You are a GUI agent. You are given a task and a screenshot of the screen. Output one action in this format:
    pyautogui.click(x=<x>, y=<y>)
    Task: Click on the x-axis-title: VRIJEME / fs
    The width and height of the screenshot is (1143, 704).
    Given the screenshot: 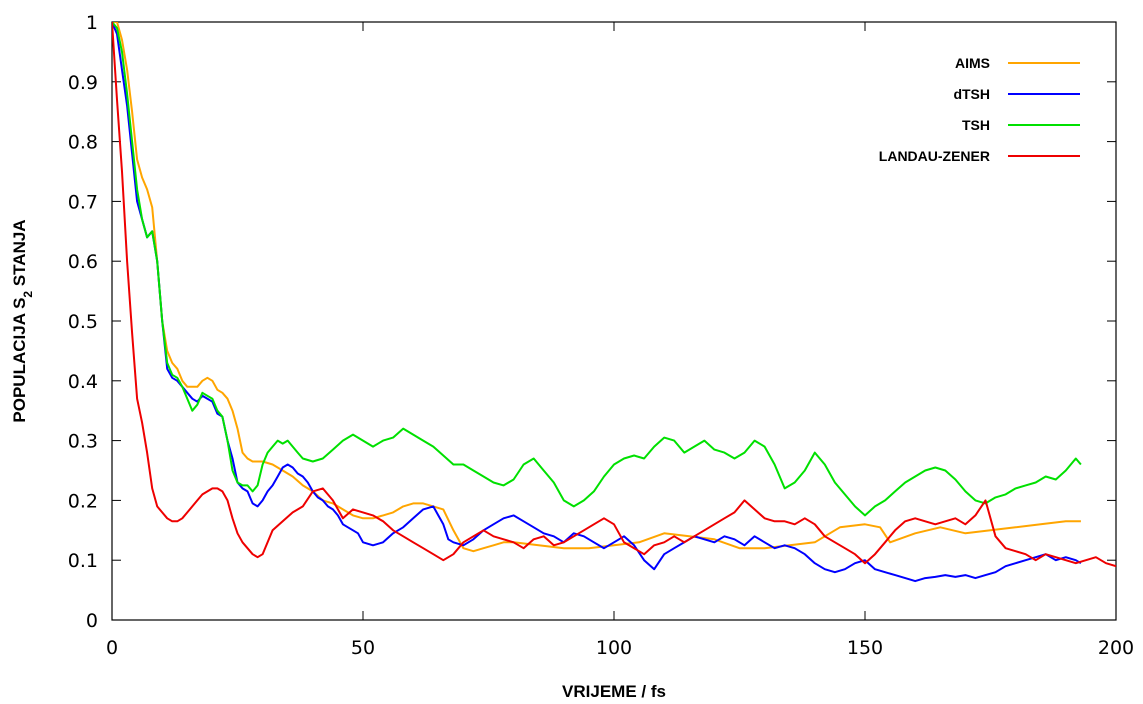 What is the action you would take?
    pyautogui.click(x=614, y=691)
    